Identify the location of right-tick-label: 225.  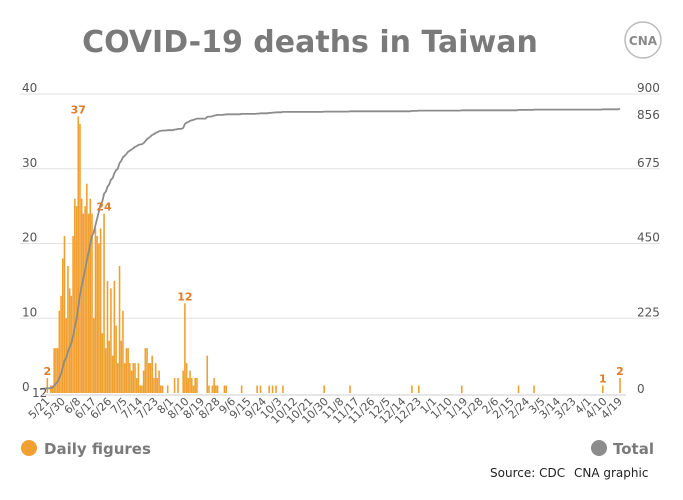
(648, 312).